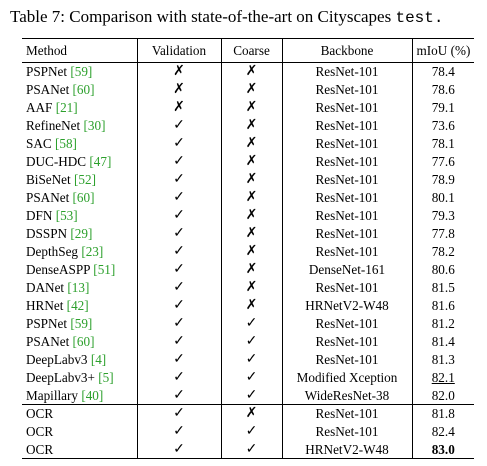  What do you see at coordinates (248, 251) in the screenshot?
I see `table-row: DepthSeg [23] ✓ ✗ ResNet-101 78.2` at bounding box center [248, 251].